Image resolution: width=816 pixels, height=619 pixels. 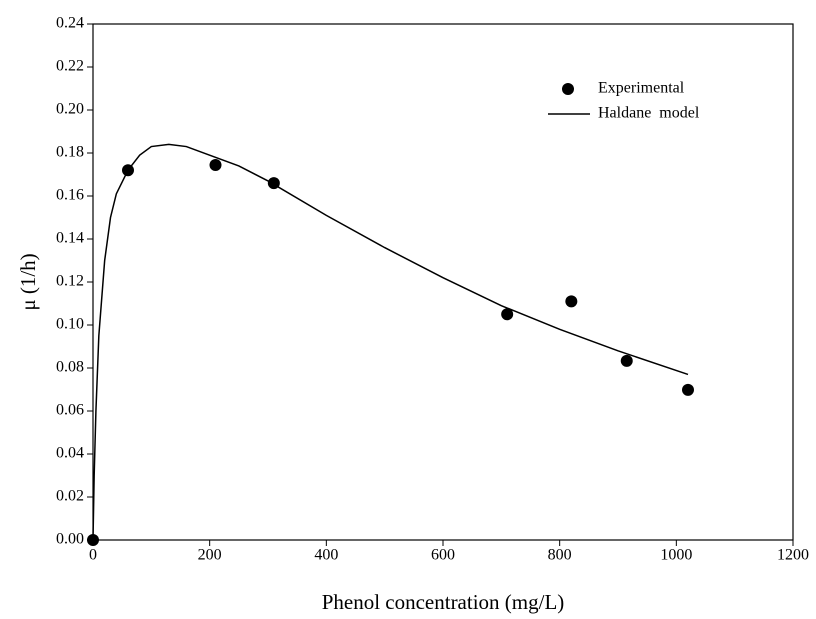 What do you see at coordinates (28, 281) in the screenshot?
I see `y-axis-title: μ (1/h)` at bounding box center [28, 281].